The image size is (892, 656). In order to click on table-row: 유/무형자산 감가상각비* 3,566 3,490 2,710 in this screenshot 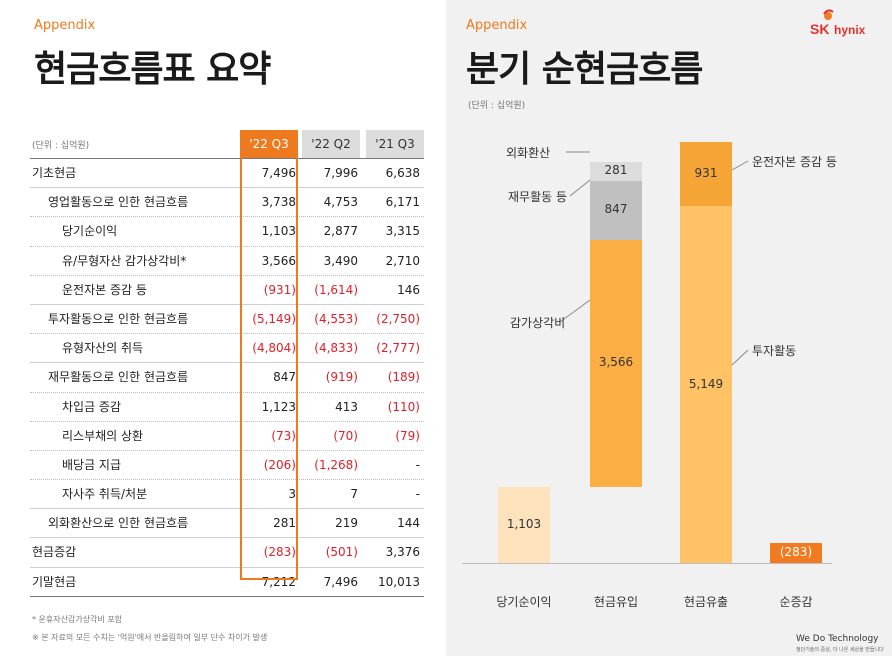, I will do `click(227, 261)`.